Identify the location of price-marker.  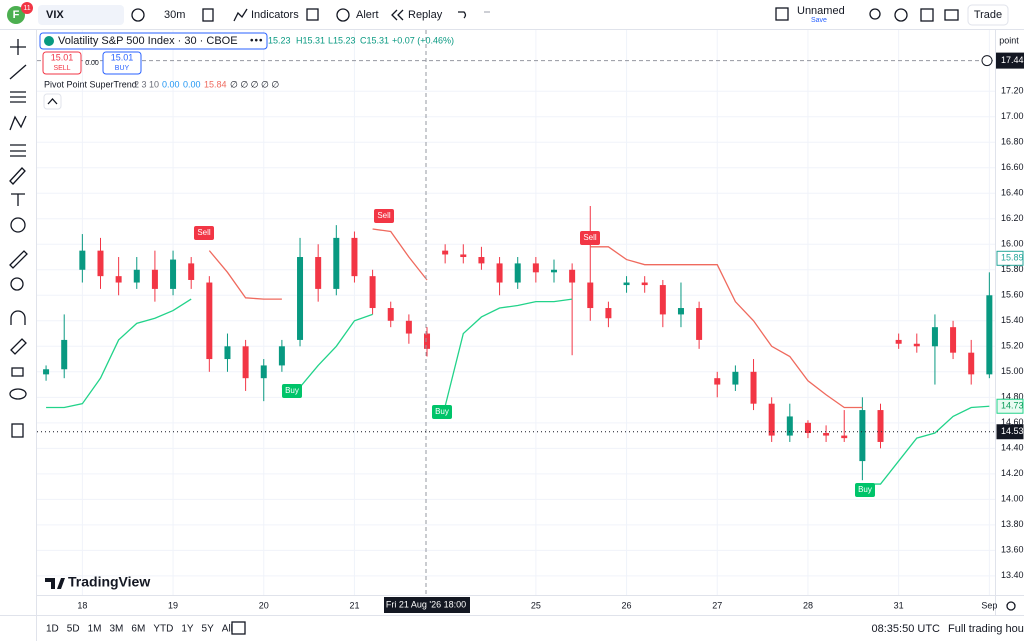
(1010, 406).